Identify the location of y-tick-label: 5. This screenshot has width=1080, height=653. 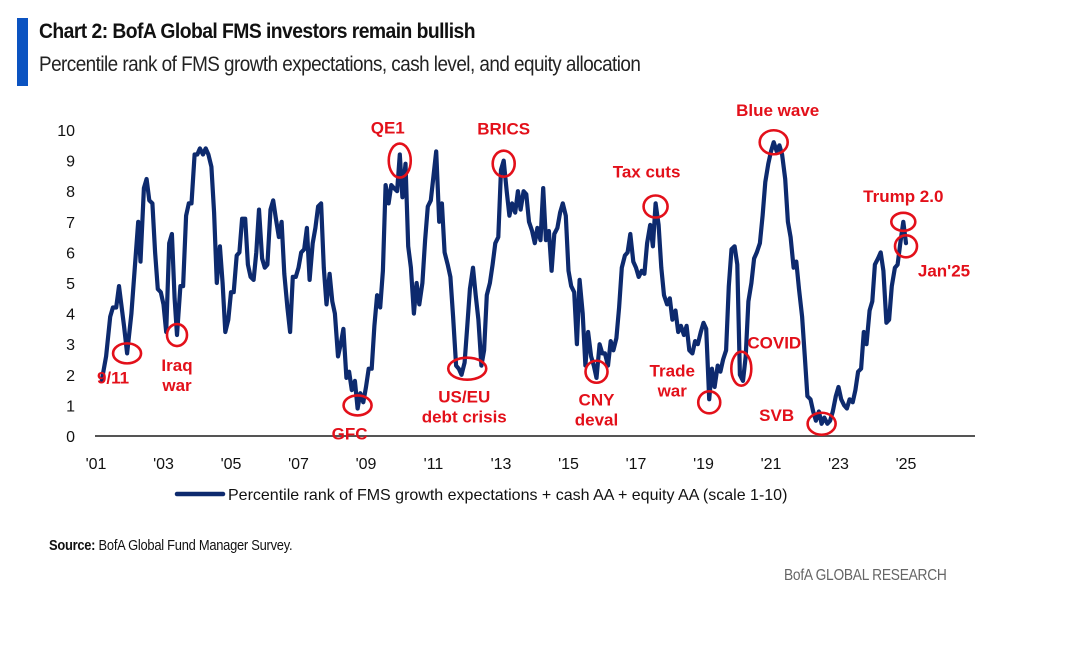
(70, 284).